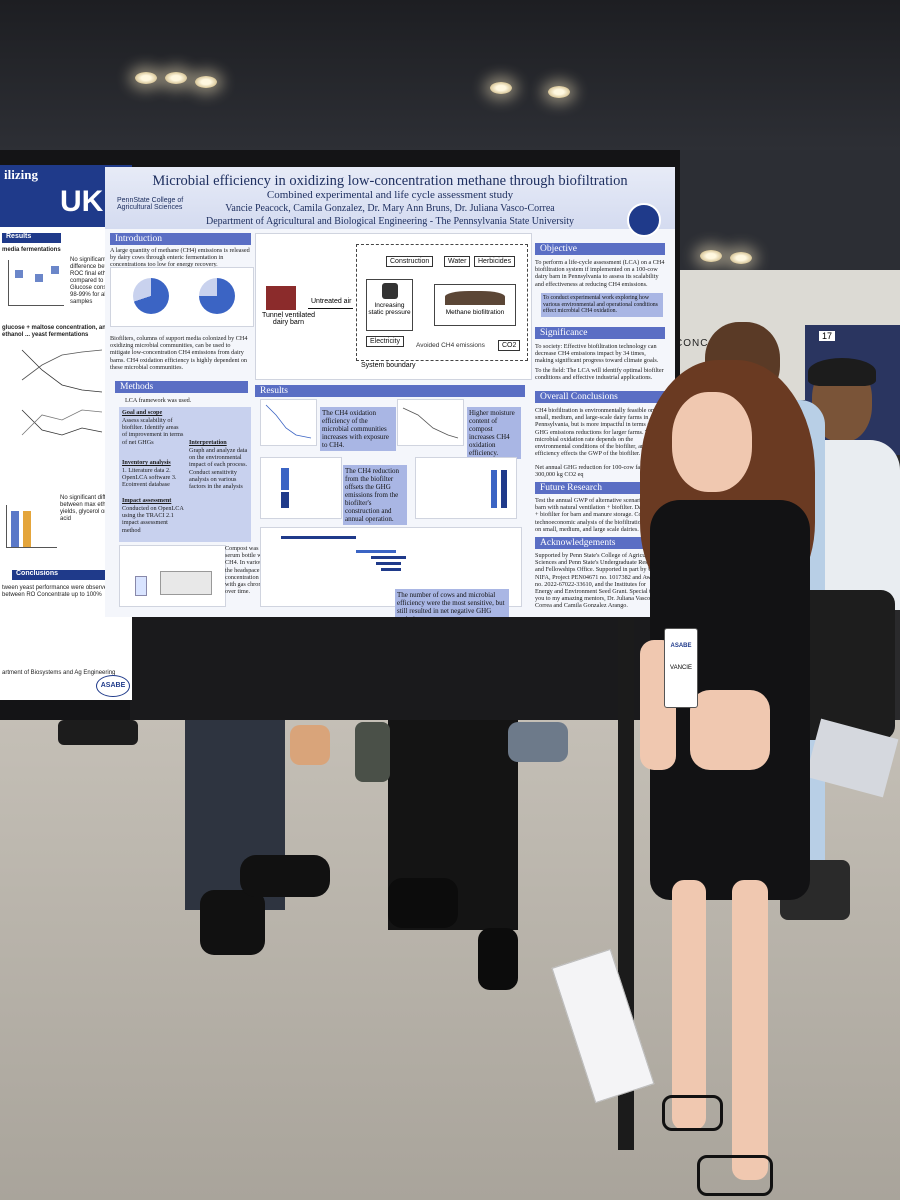  Describe the element at coordinates (158, 400) in the screenshot. I see `methods-text: LCA framework was used.` at that location.